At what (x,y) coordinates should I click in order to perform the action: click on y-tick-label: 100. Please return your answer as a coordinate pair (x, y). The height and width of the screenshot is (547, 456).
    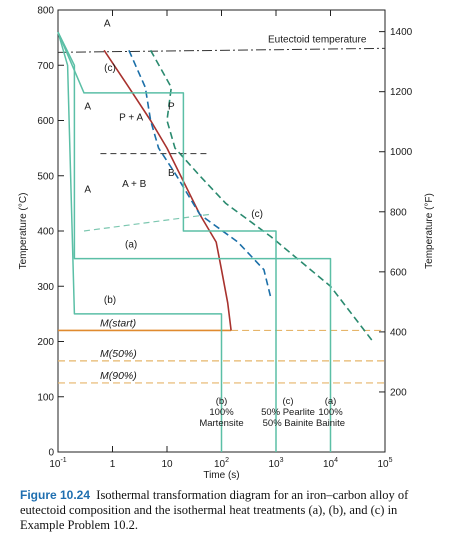
    Looking at the image, I should click on (45, 397).